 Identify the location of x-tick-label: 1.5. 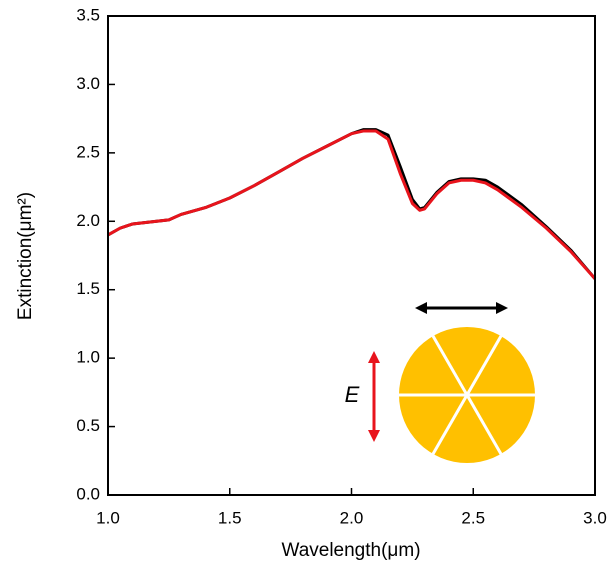
(230, 517).